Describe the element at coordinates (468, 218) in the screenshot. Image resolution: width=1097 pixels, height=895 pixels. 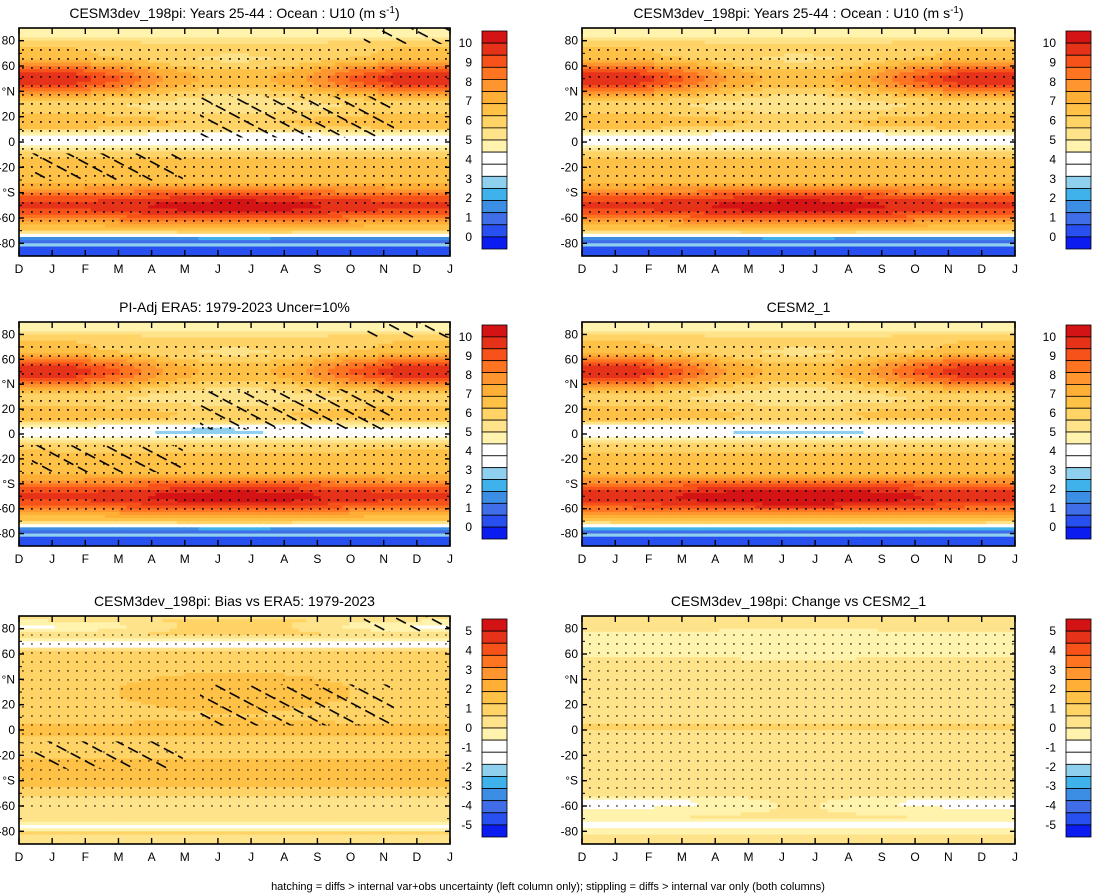
I see `colorbar-label: 1` at that location.